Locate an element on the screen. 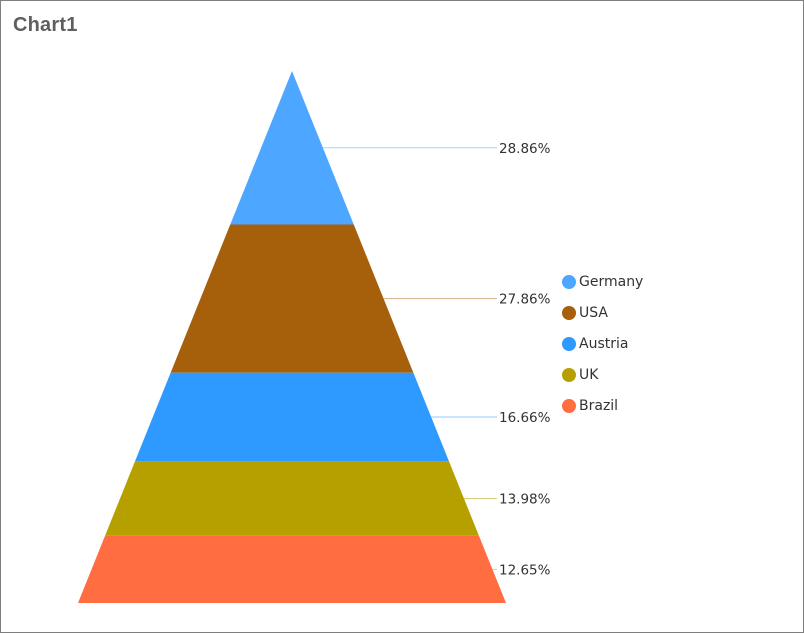 The height and width of the screenshot is (634, 804). data-label: 12.65% is located at coordinates (525, 570).